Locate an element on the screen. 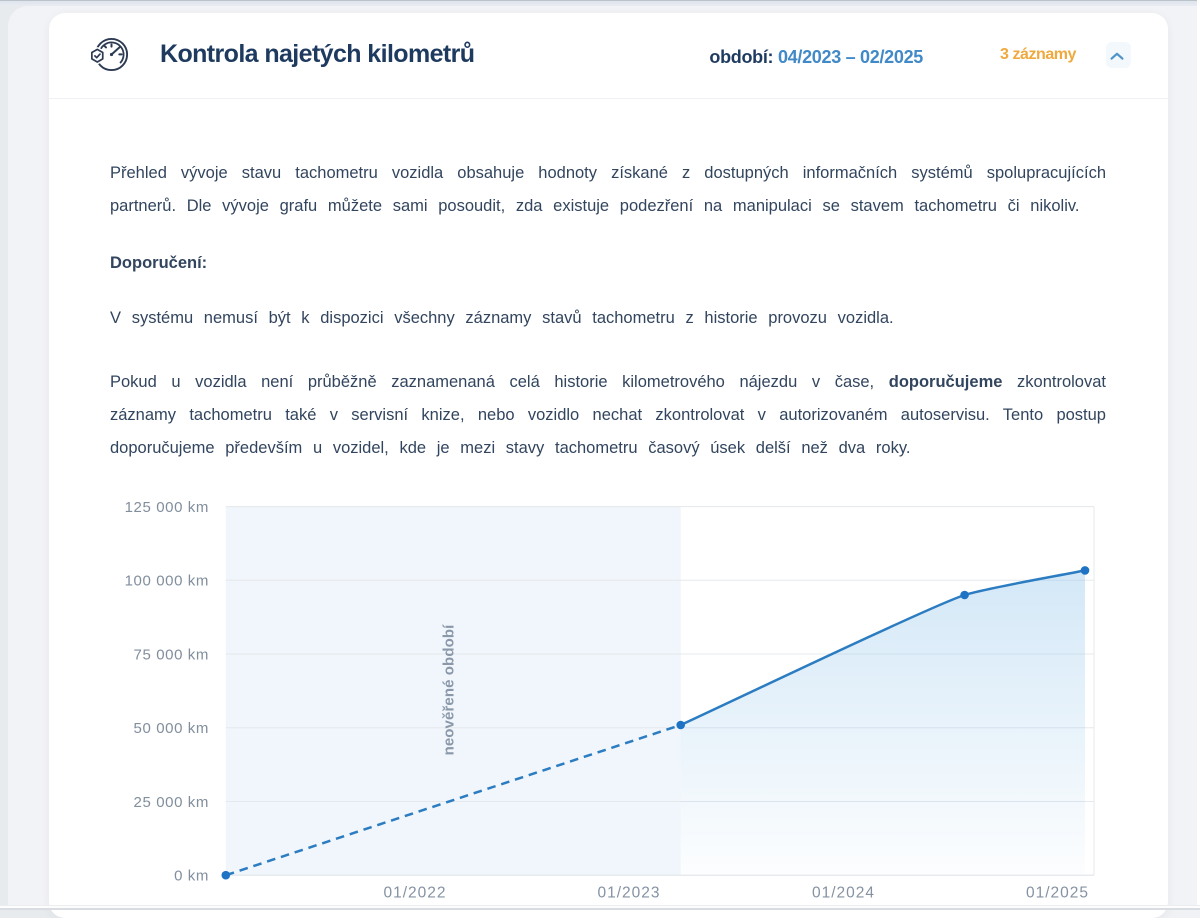  svg-text: 01/2025 is located at coordinates (1057, 893).